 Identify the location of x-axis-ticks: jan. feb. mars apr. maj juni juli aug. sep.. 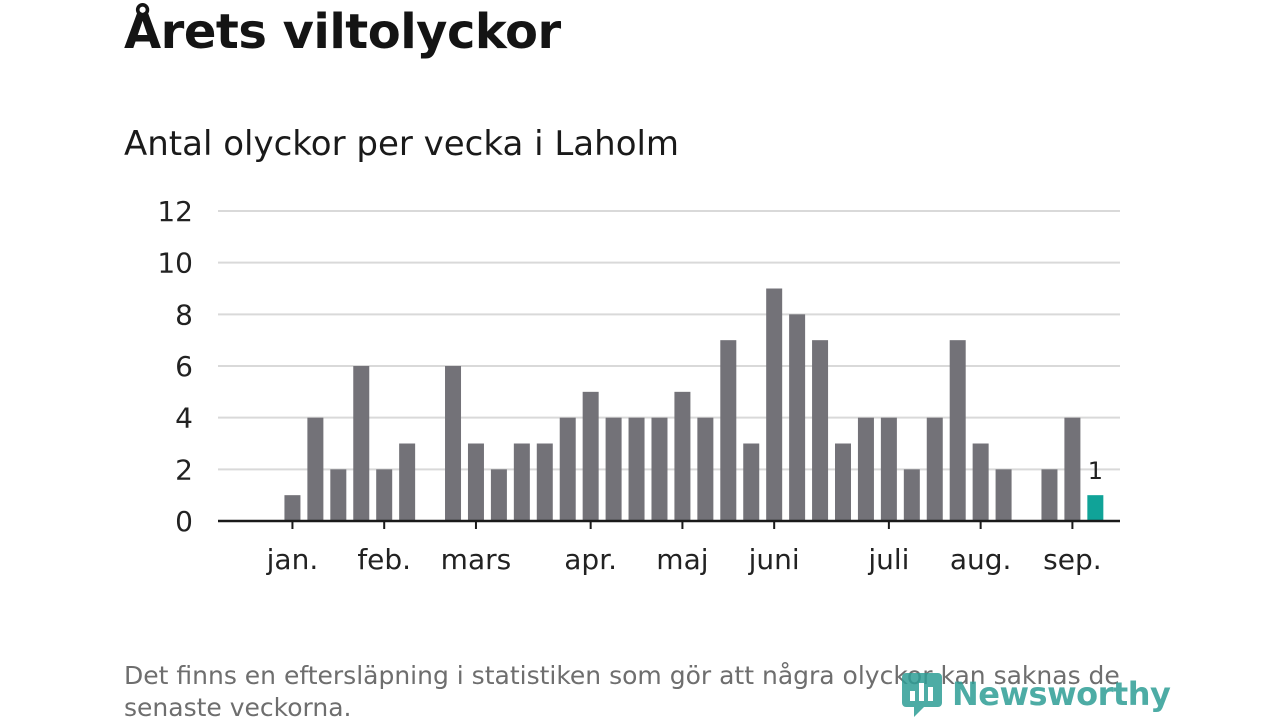
(684, 548).